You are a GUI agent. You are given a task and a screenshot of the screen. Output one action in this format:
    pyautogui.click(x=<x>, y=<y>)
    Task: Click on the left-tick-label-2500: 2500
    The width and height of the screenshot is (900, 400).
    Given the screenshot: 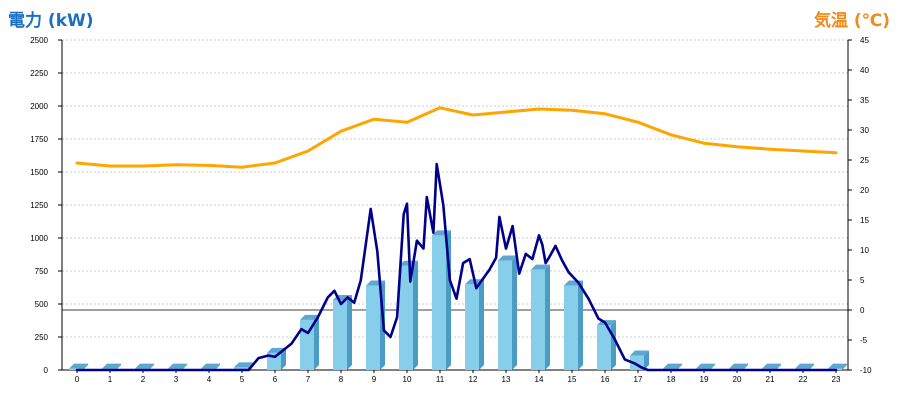 What is the action you would take?
    pyautogui.click(x=39, y=40)
    